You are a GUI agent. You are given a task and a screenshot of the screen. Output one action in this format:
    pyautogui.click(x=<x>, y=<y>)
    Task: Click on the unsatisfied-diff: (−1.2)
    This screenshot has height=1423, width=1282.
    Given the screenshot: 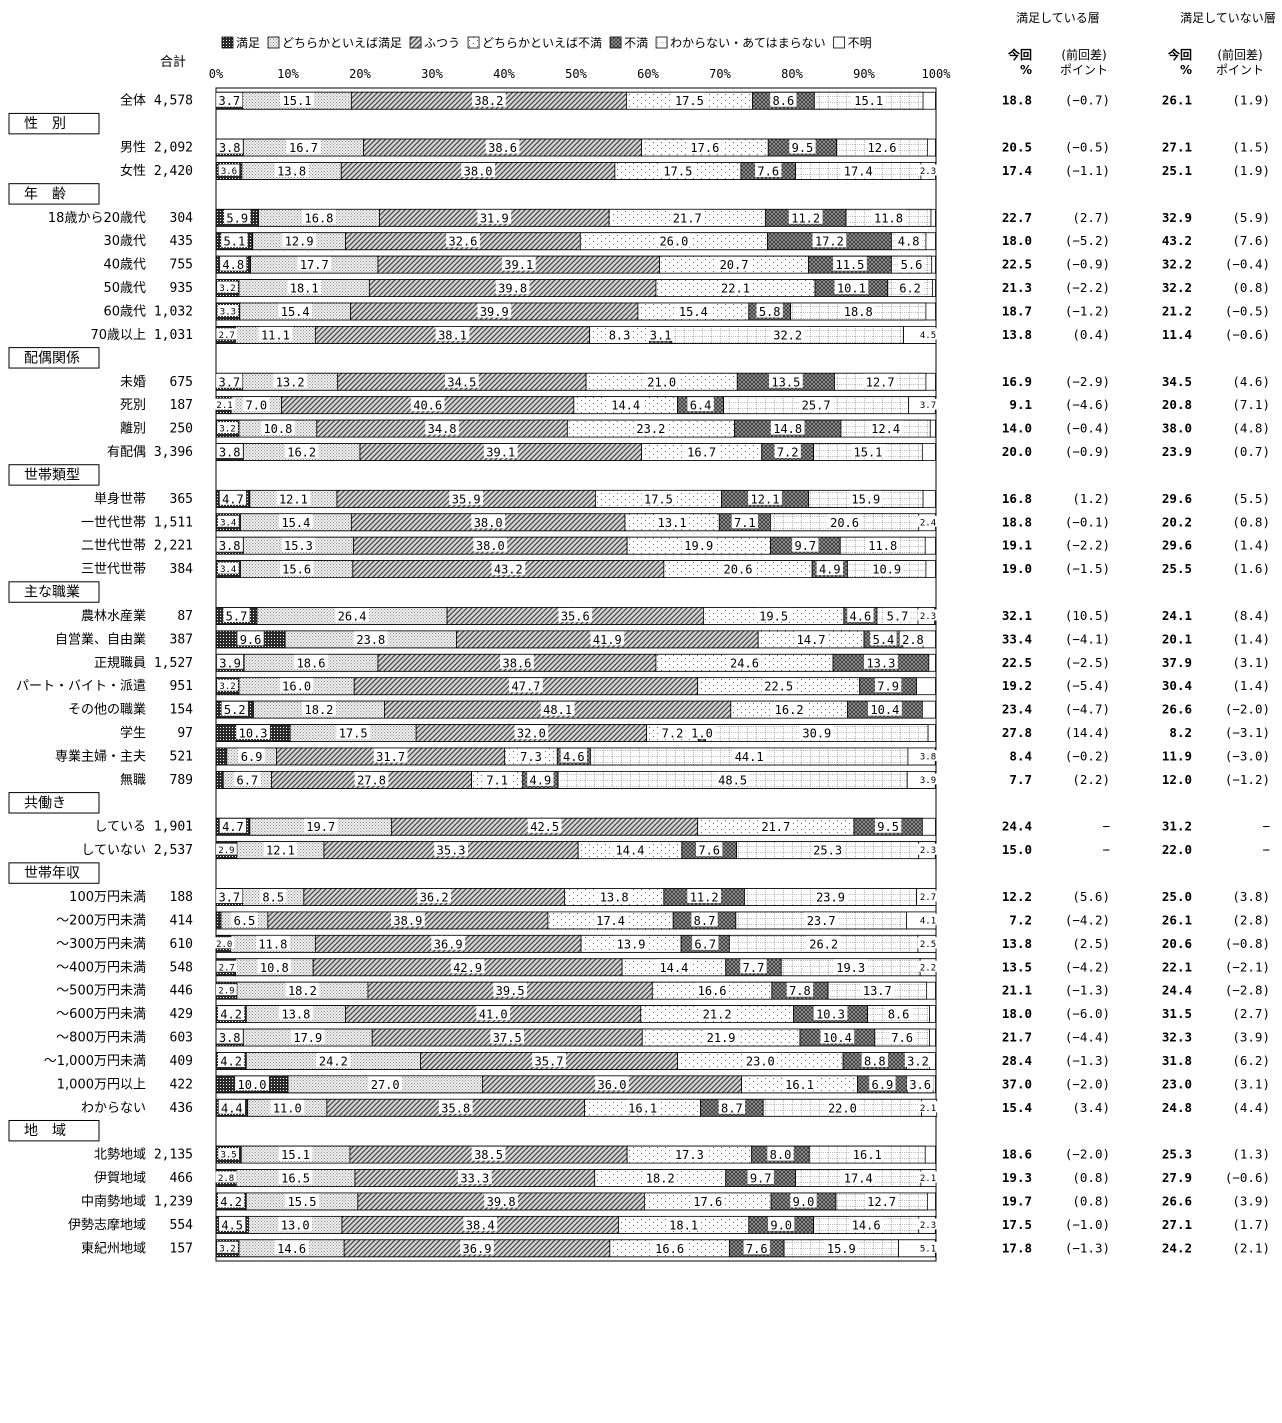 What is the action you would take?
    pyautogui.click(x=1247, y=779)
    